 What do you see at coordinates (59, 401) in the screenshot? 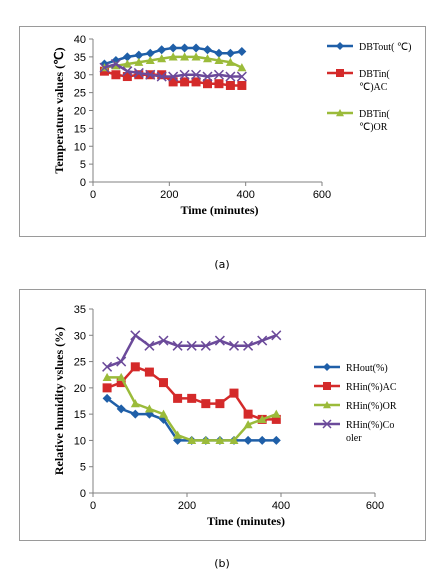
I see `y-axis-title: Relative humidity vslues (%)` at bounding box center [59, 401].